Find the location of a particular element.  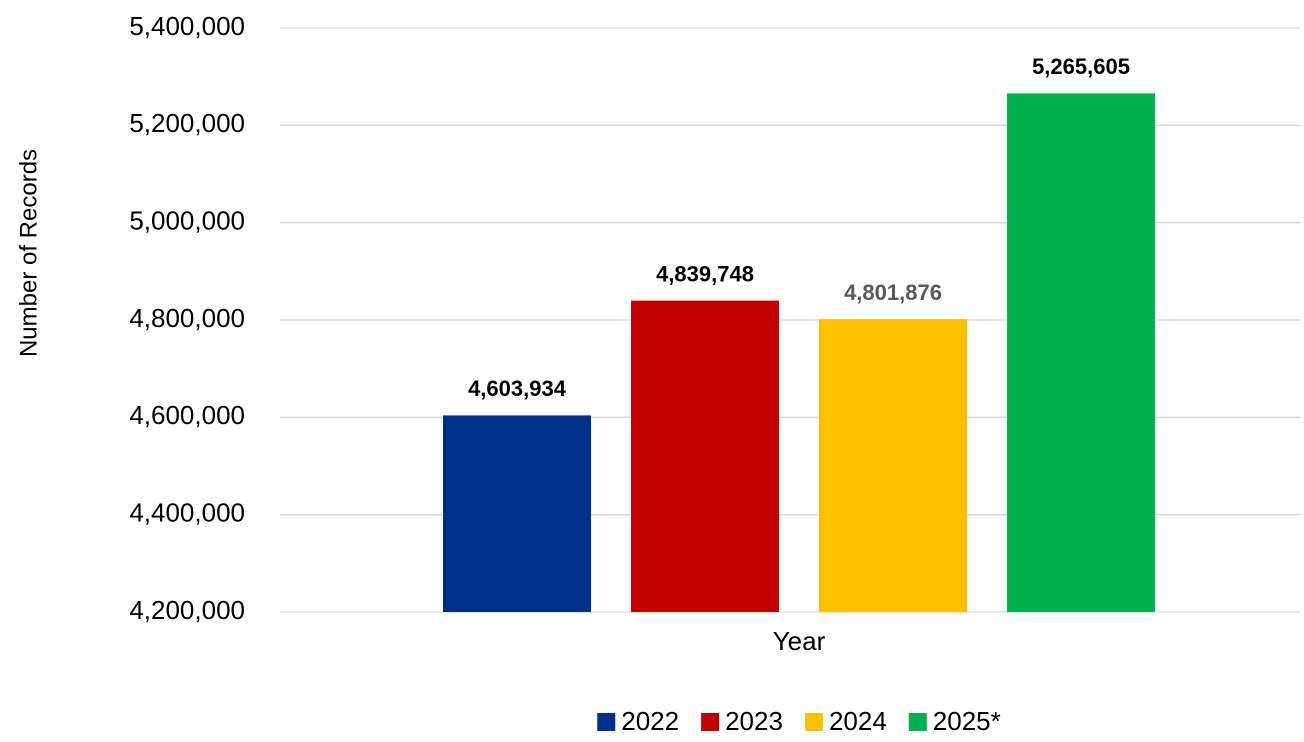

y-tick-label: 5,200,000 is located at coordinates (187, 123).